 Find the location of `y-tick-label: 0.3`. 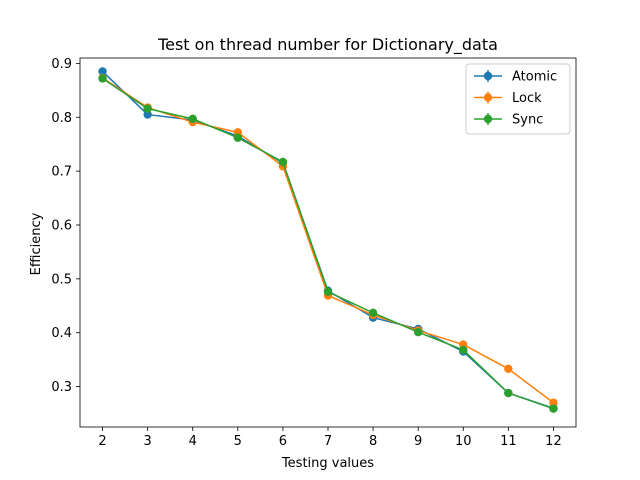

y-tick-label: 0.3 is located at coordinates (61, 387).